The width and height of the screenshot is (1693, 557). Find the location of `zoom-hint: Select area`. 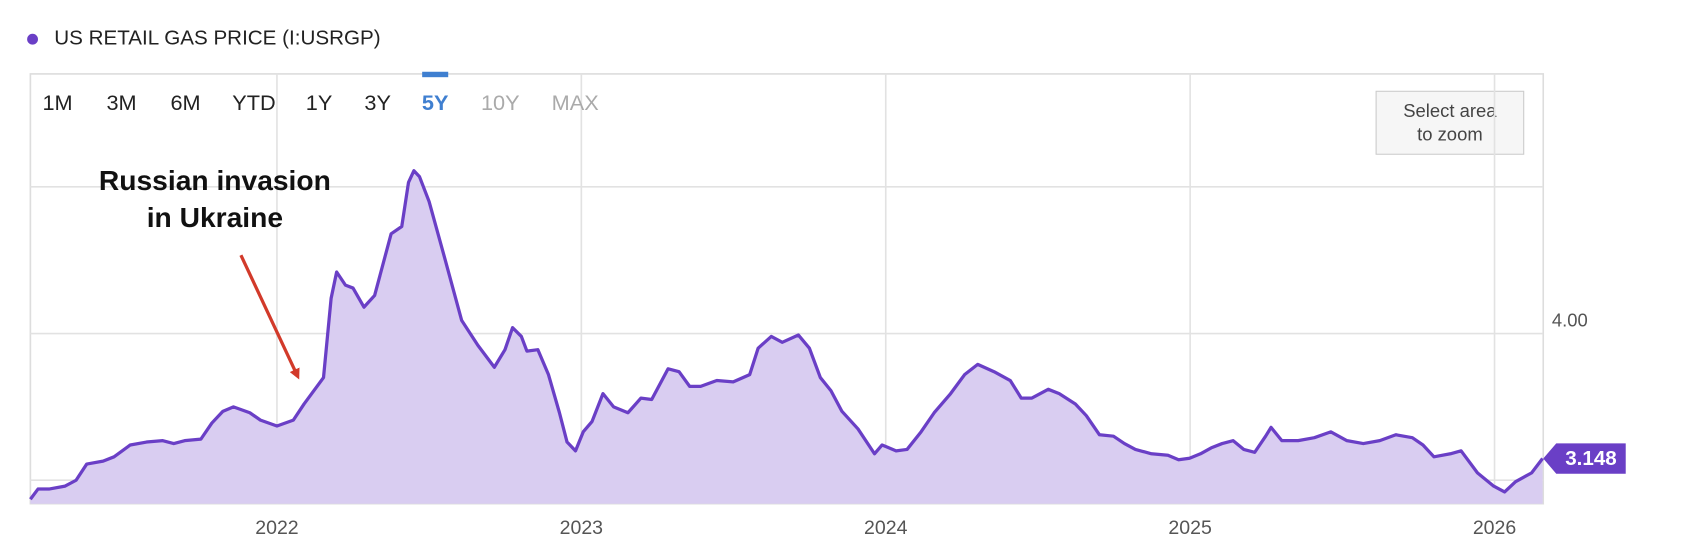

zoom-hint: Select area is located at coordinates (1450, 110).